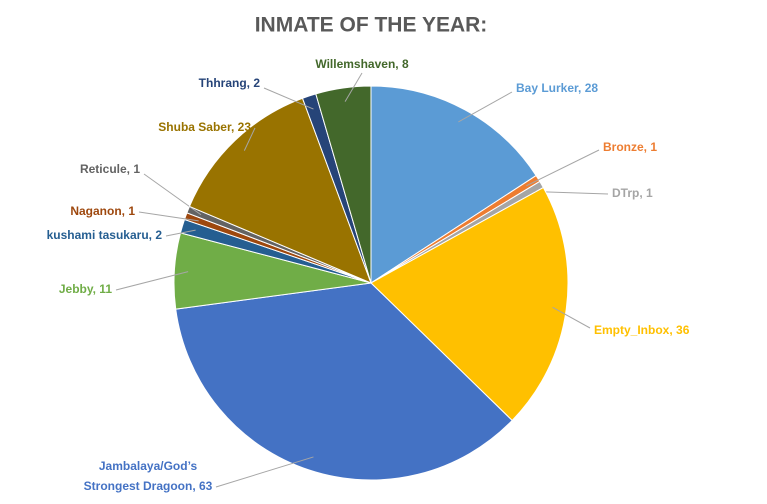  What do you see at coordinates (102, 211) in the screenshot?
I see `data-label: Naganon, 1` at bounding box center [102, 211].